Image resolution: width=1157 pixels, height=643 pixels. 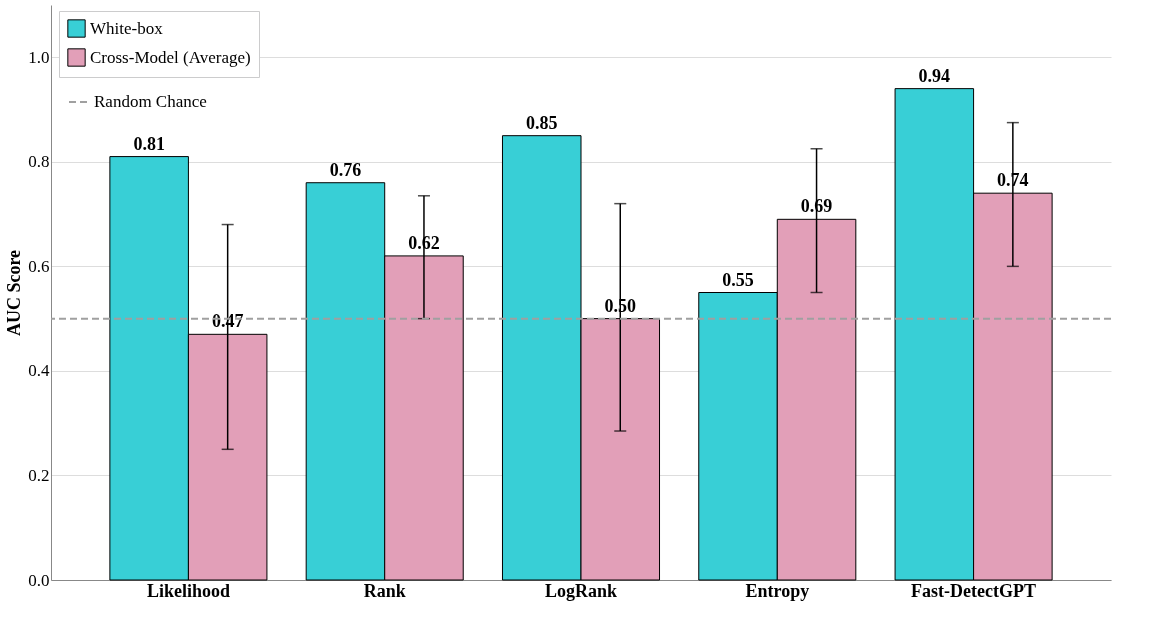 What do you see at coordinates (39, 580) in the screenshot?
I see `y-tick-label: 0.0` at bounding box center [39, 580].